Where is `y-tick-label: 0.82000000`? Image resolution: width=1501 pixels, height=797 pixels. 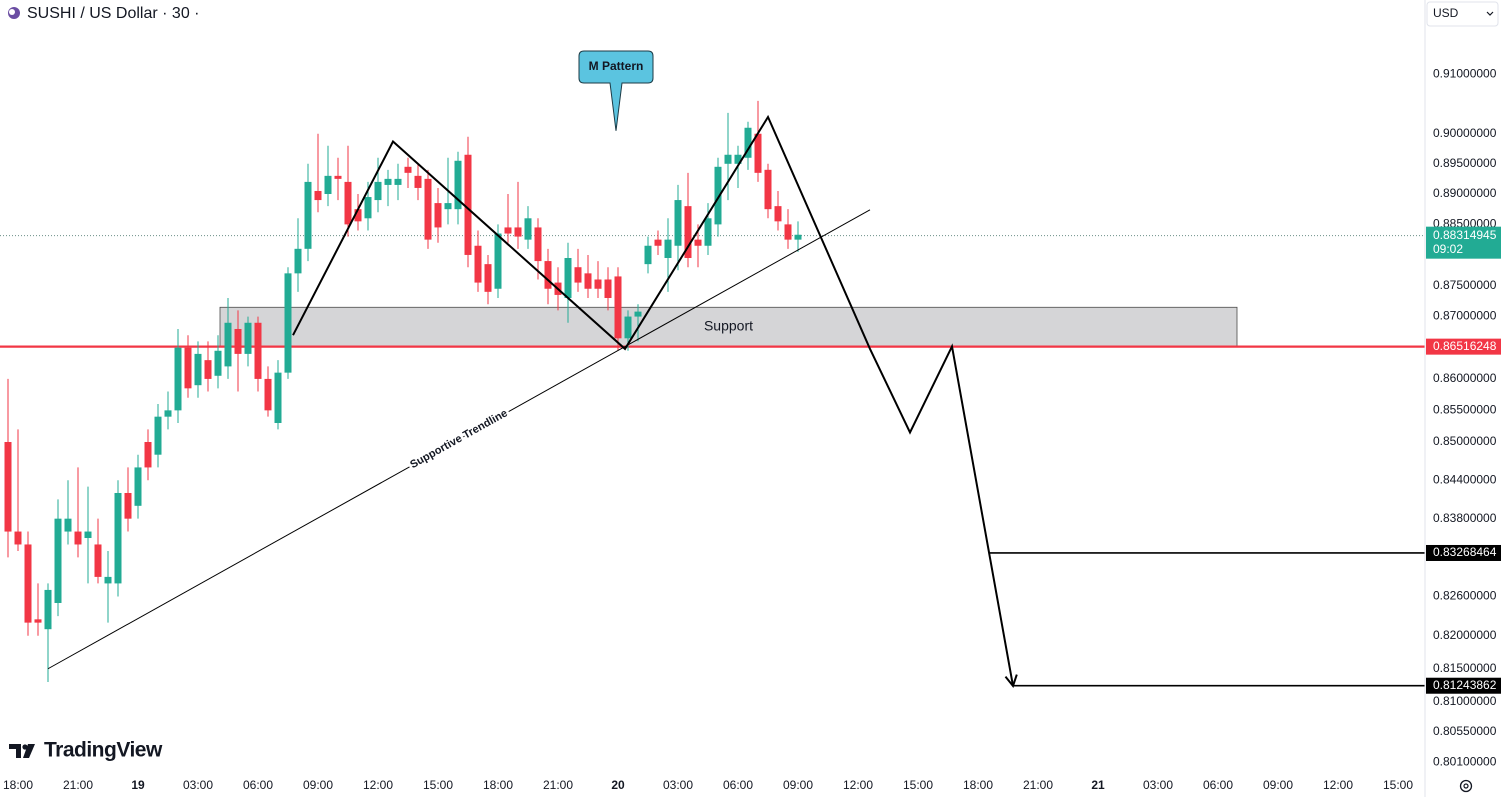
y-tick-label: 0.82000000 is located at coordinates (1465, 635).